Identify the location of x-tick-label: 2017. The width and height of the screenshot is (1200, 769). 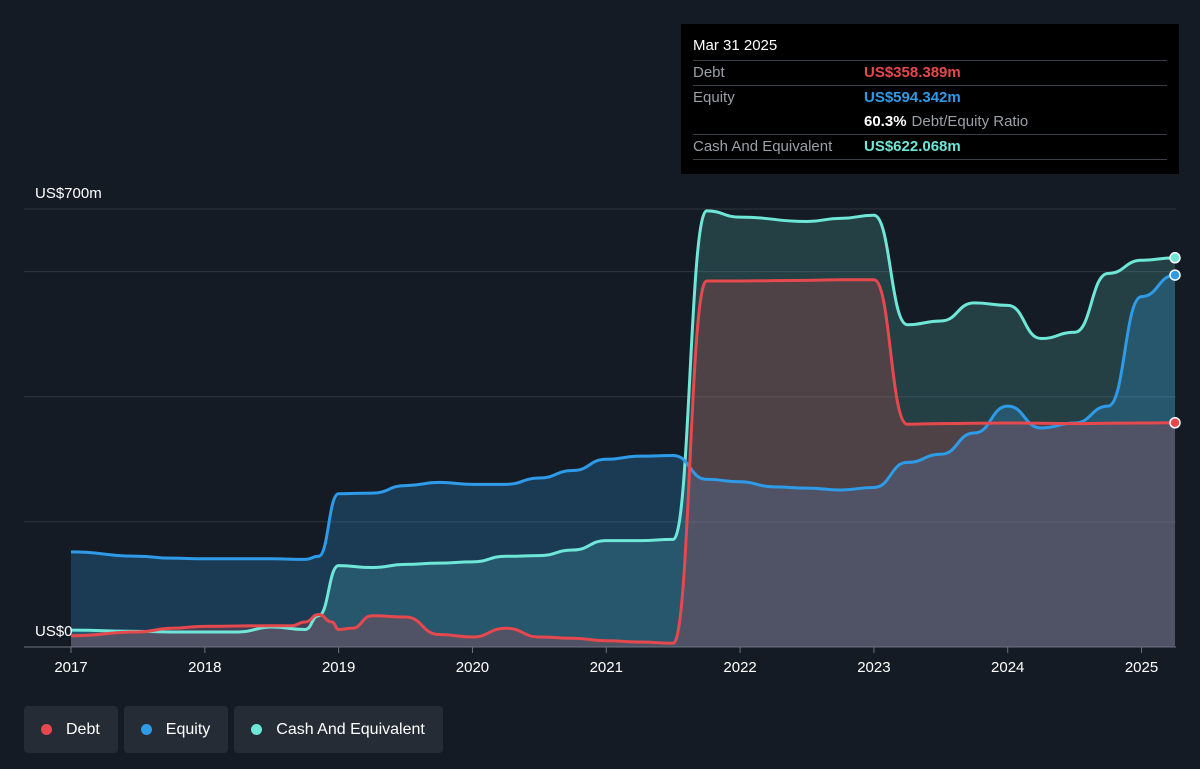
(70, 667).